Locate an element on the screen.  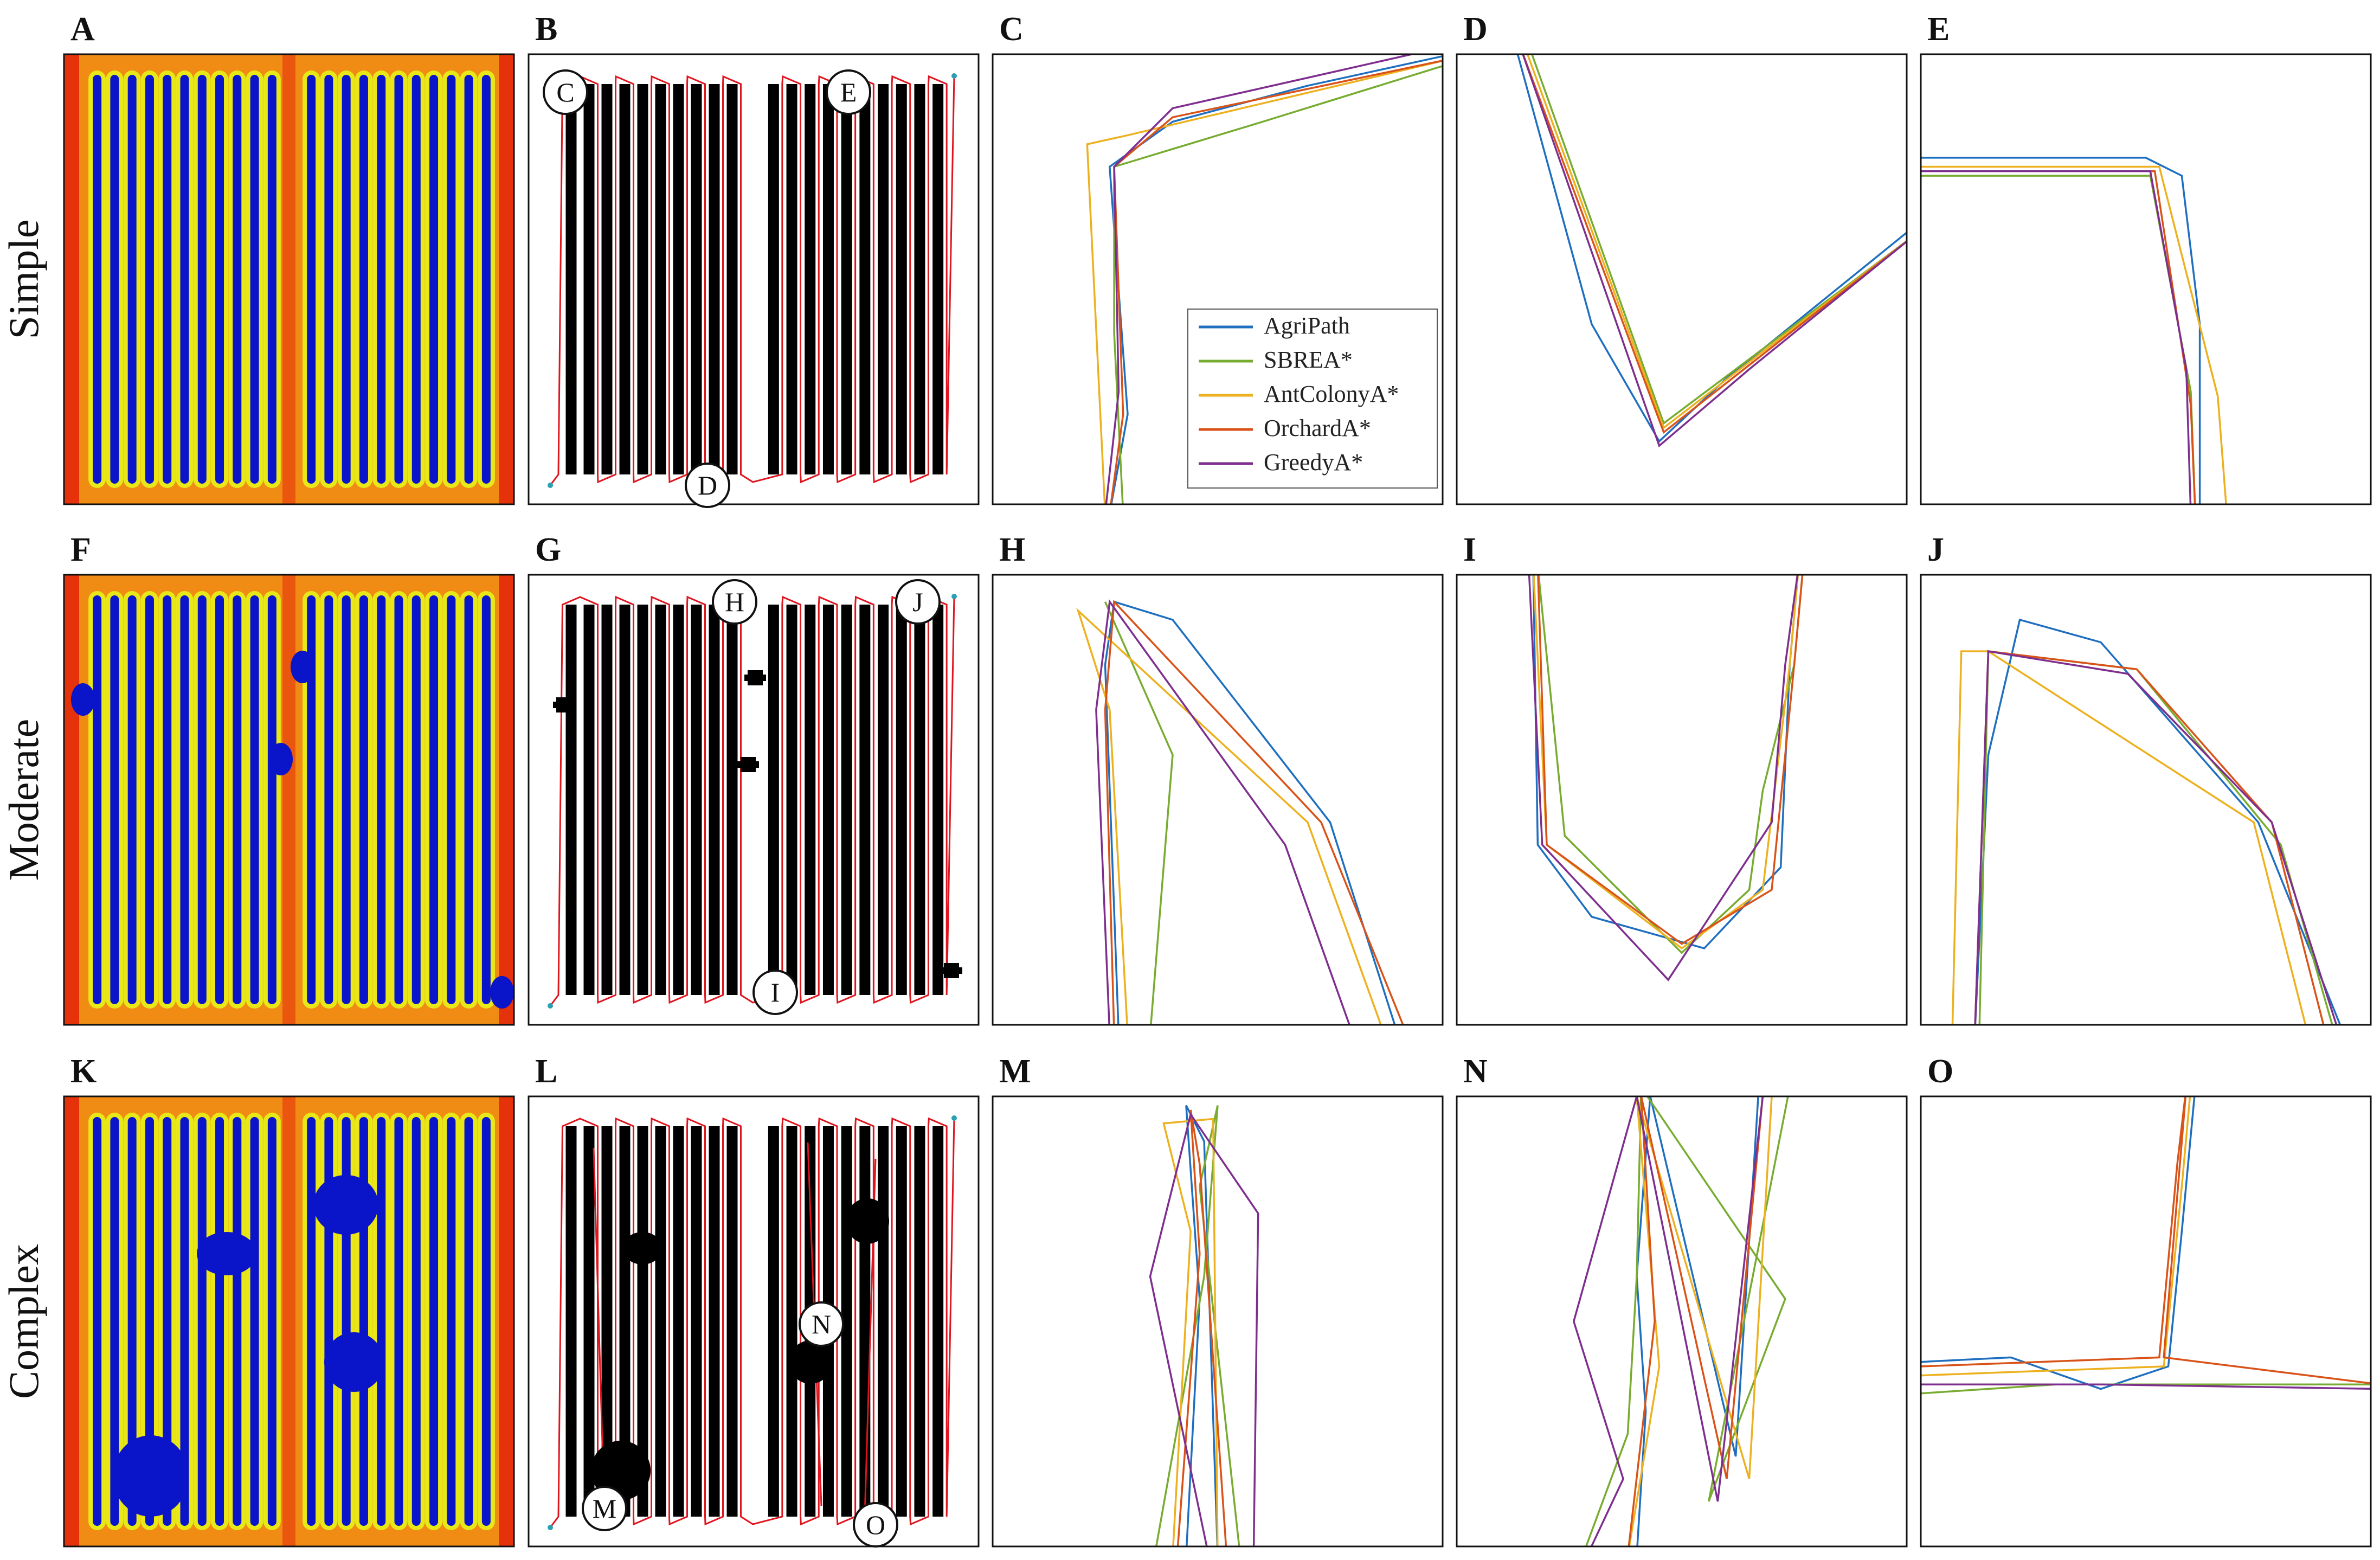
path-panel: H I J is located at coordinates (754, 800).